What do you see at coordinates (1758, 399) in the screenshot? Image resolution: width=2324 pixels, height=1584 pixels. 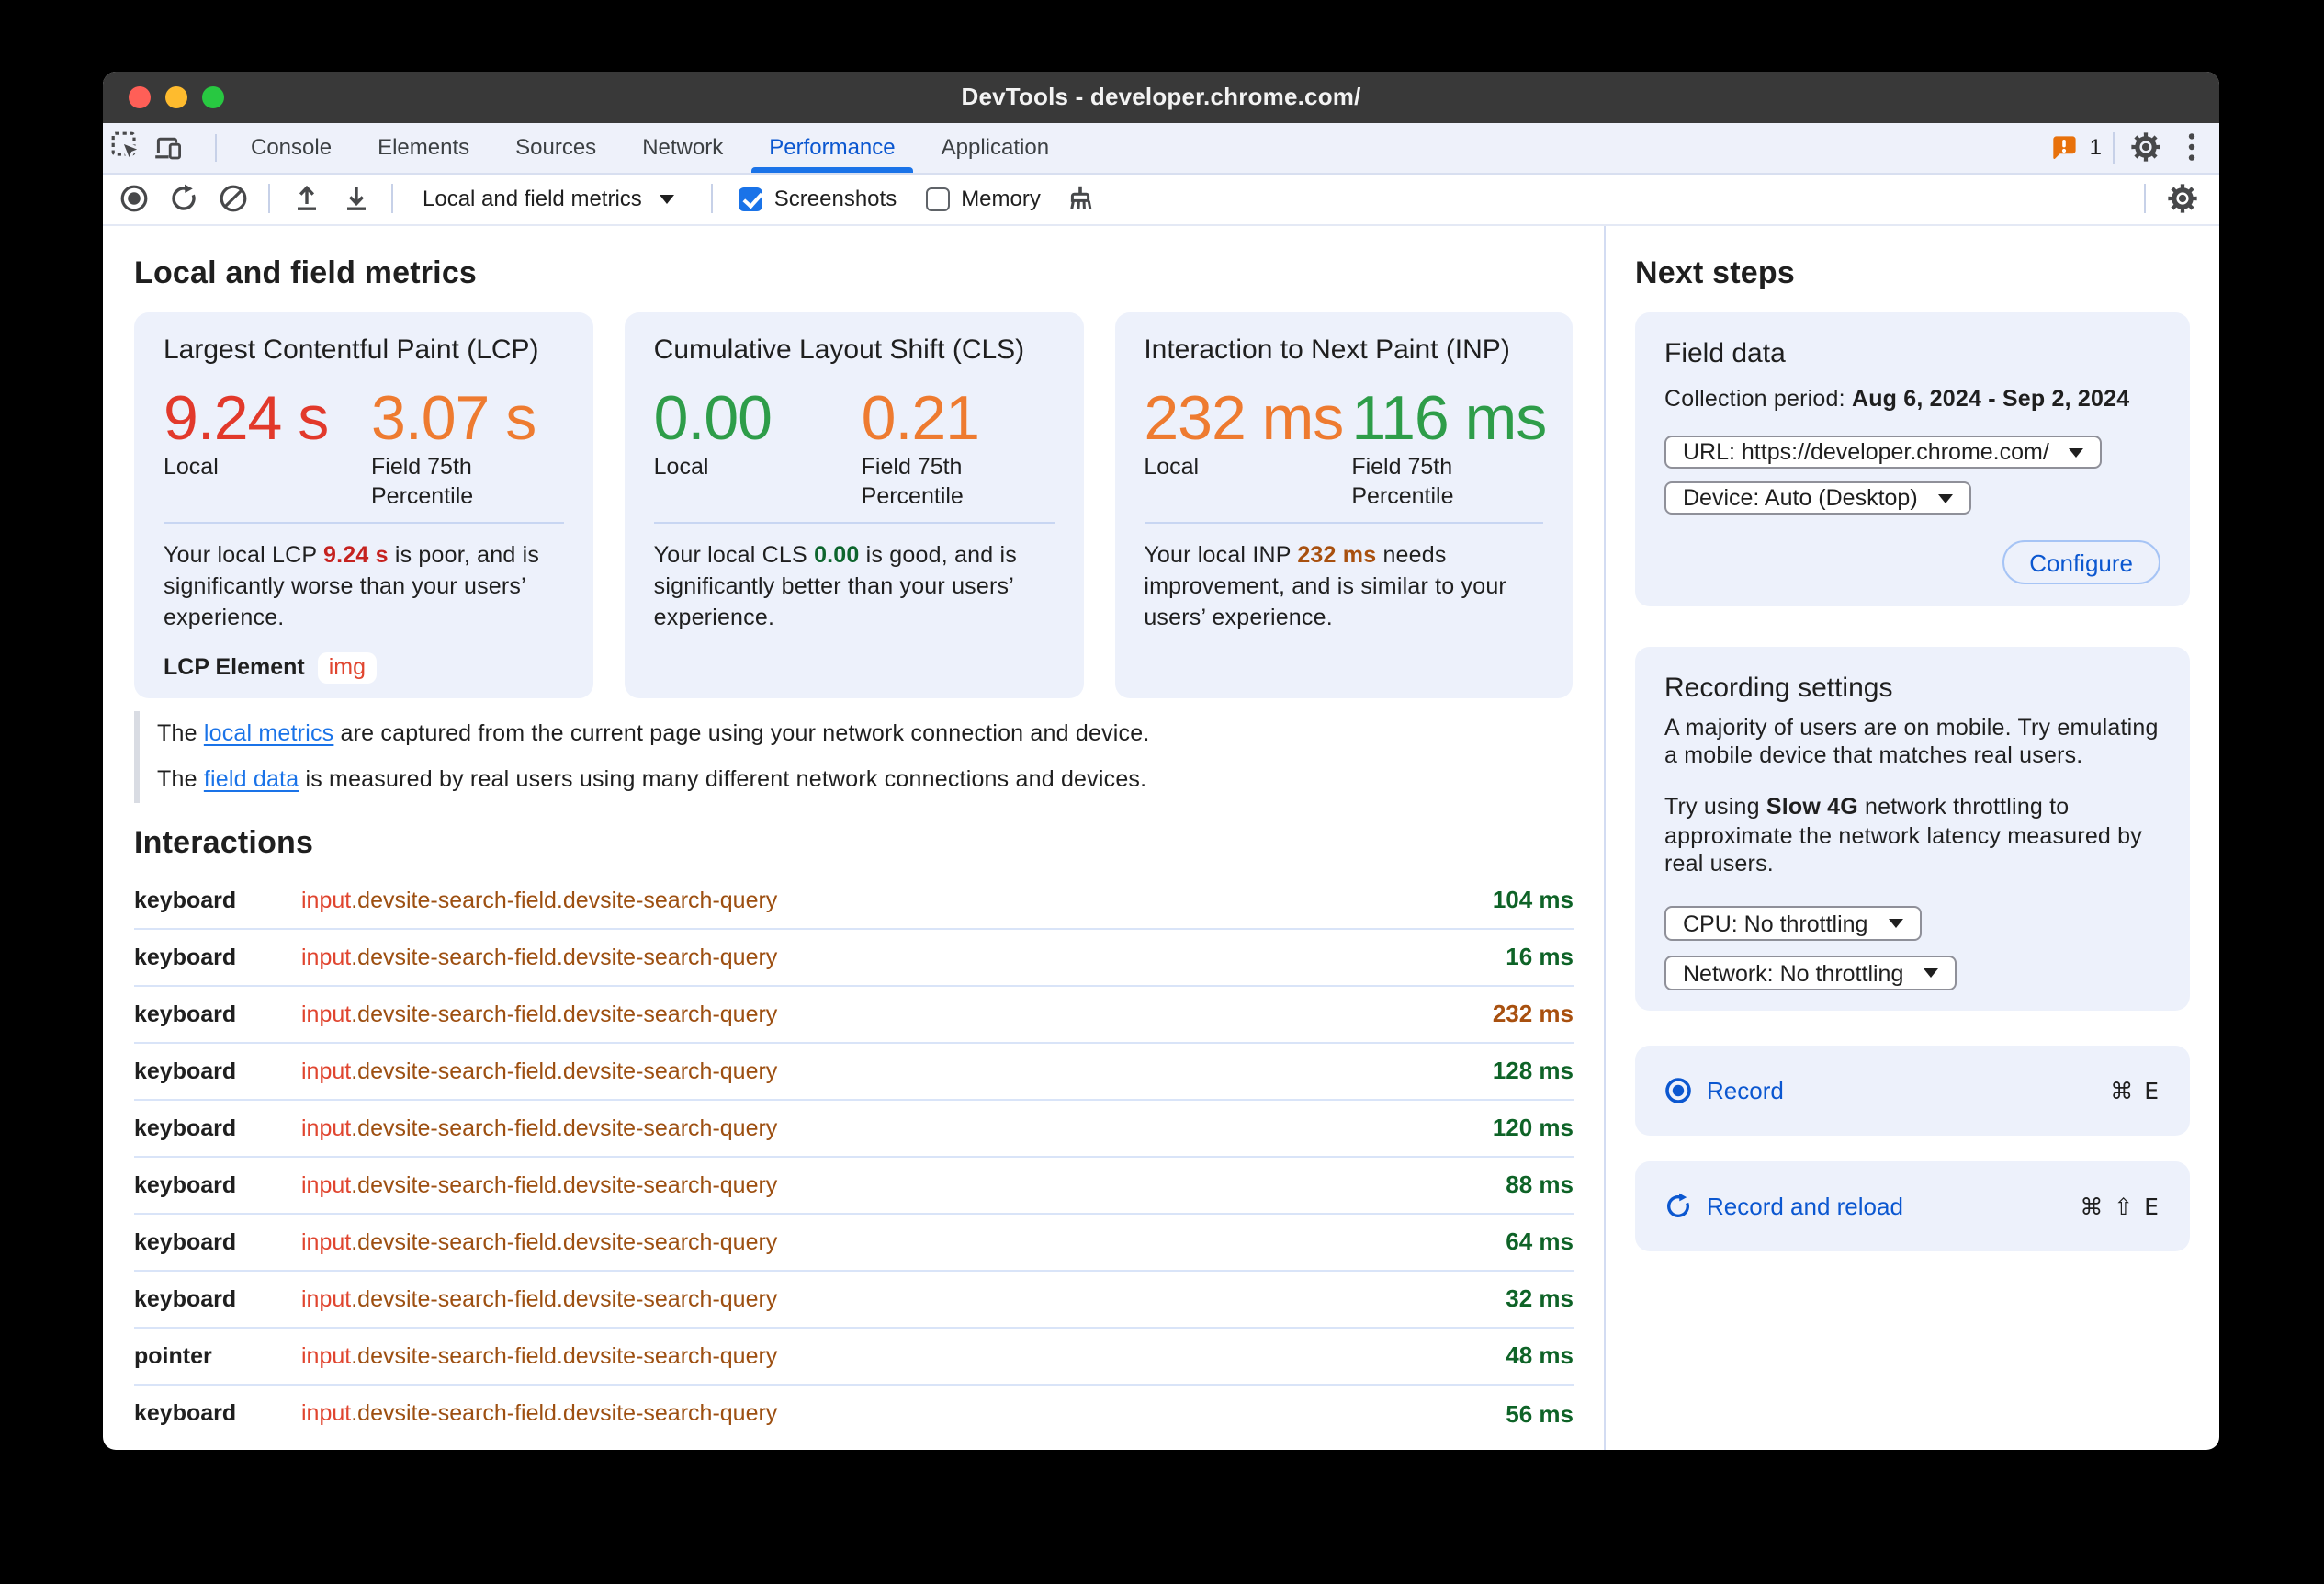 I see `collection-period-label: Collection period:` at bounding box center [1758, 399].